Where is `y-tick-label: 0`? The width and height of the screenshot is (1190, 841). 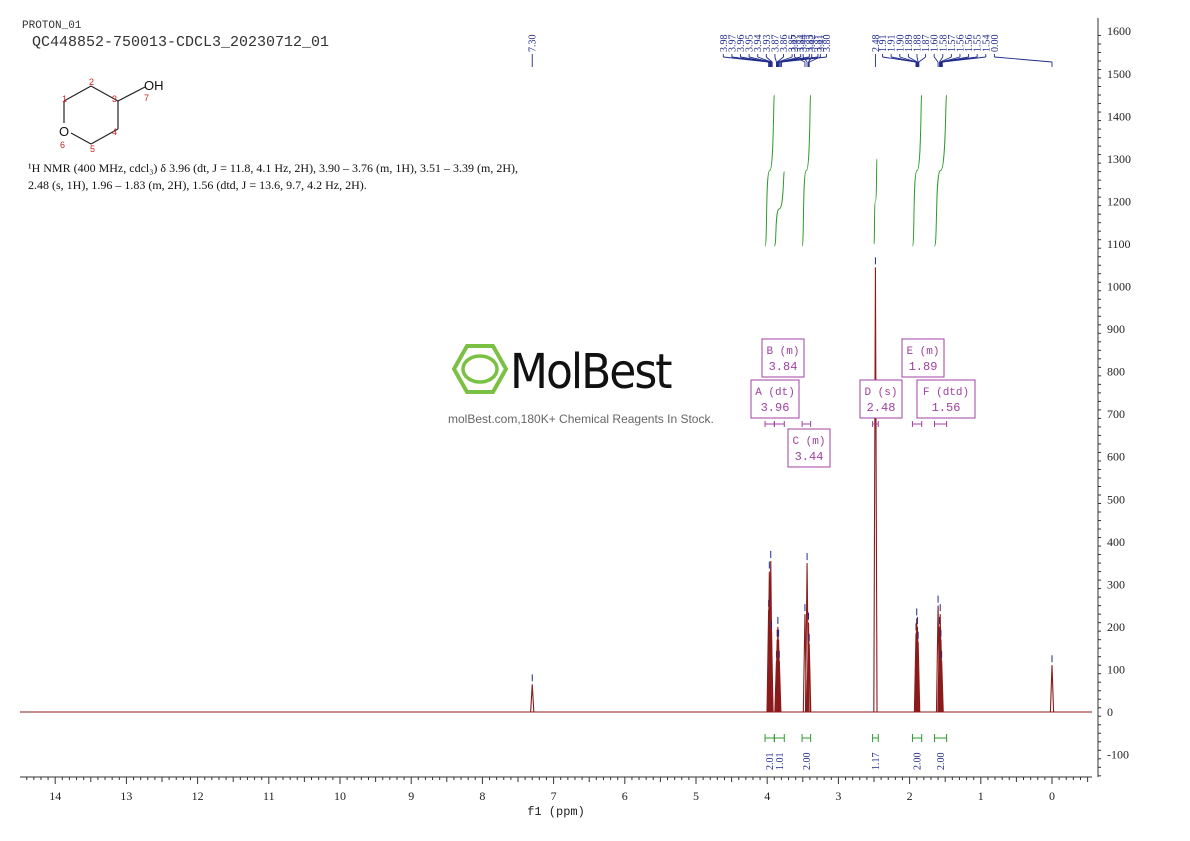 y-tick-label: 0 is located at coordinates (1110, 712).